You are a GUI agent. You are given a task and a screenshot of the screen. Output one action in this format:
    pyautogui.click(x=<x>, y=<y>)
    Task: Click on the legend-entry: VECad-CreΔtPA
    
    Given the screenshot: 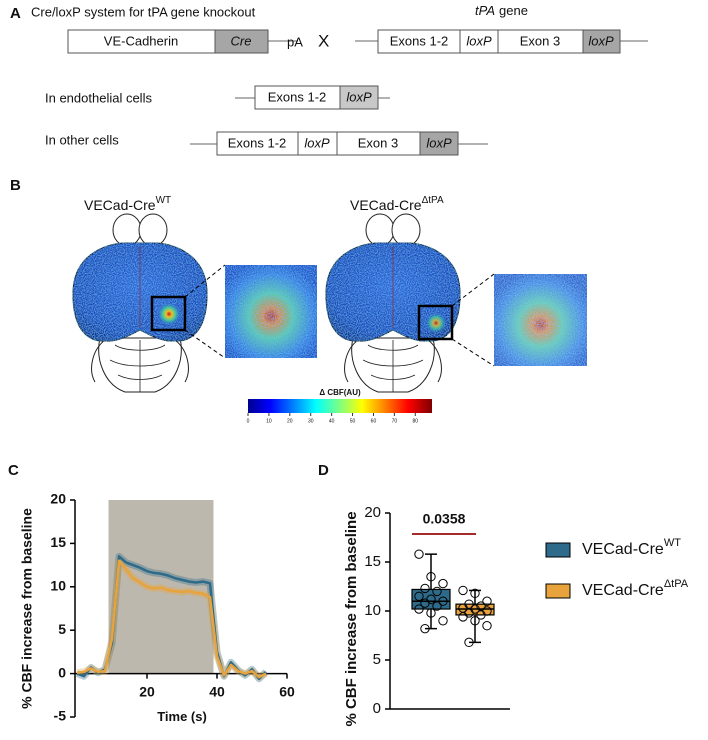 What is the action you would take?
    pyautogui.click(x=635, y=588)
    